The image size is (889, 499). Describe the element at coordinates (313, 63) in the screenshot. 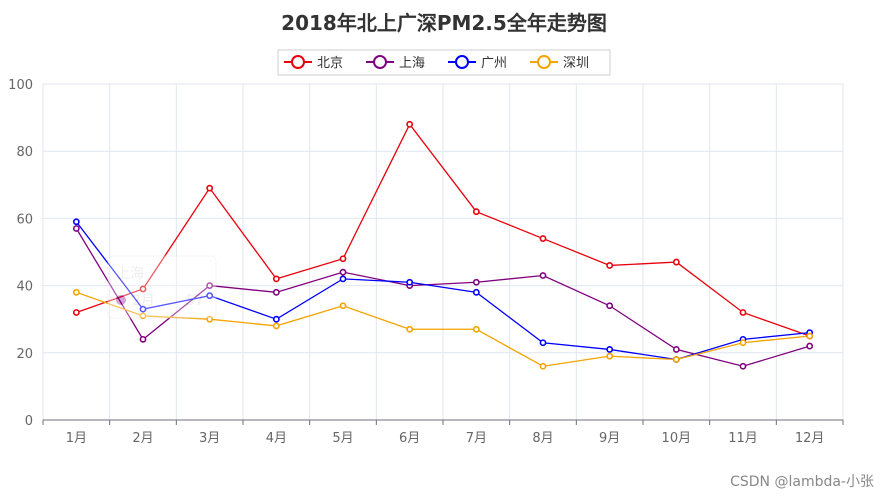

I see `legend-item-0: 北京` at that location.